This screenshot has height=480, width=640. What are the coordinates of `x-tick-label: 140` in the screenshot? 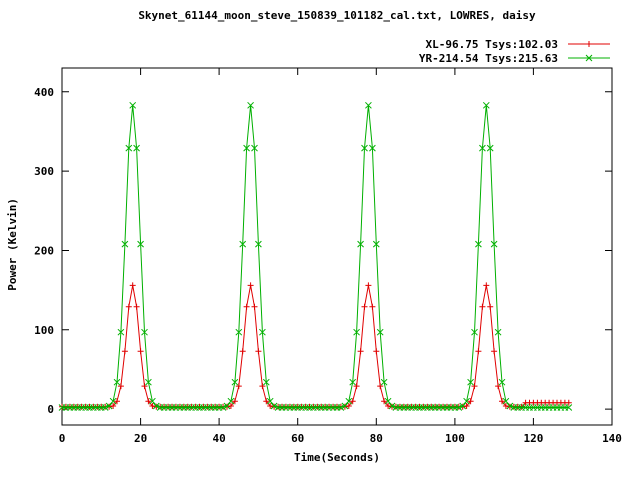 It's located at (612, 438).